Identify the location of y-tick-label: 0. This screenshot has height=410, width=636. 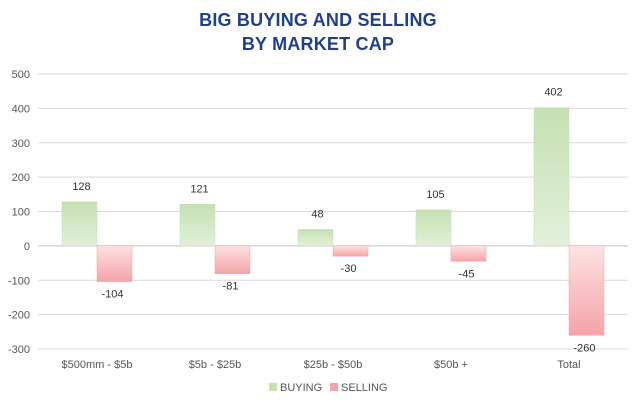
(27, 247).